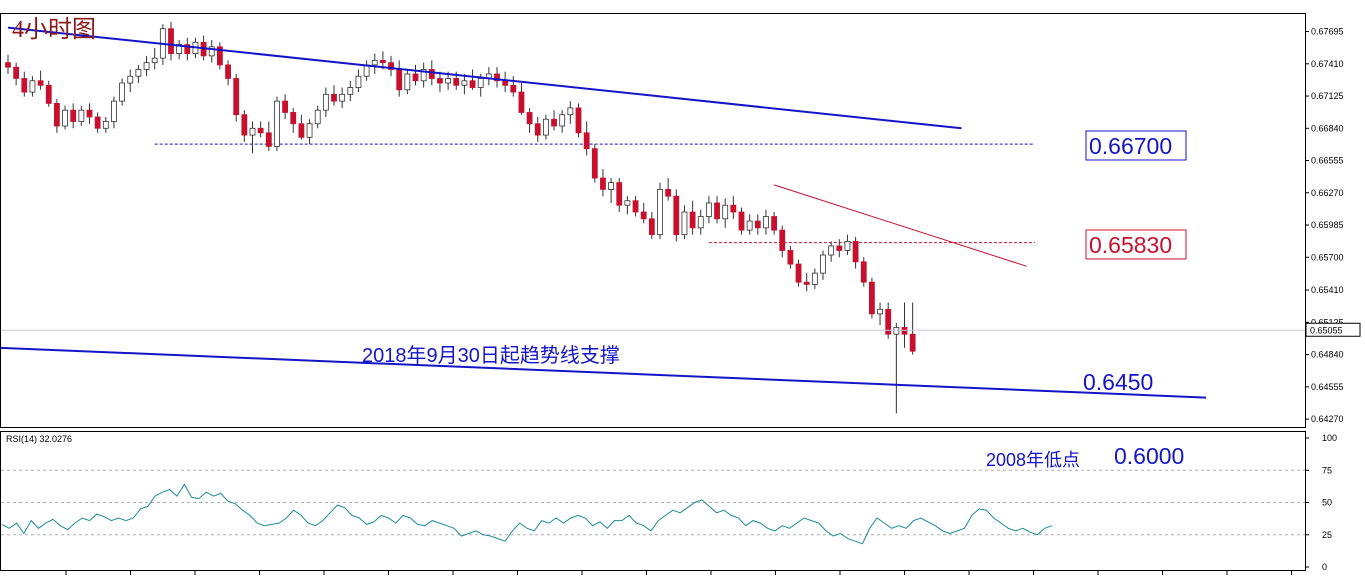  I want to click on trend-line-upper-resistance, so click(484, 78).